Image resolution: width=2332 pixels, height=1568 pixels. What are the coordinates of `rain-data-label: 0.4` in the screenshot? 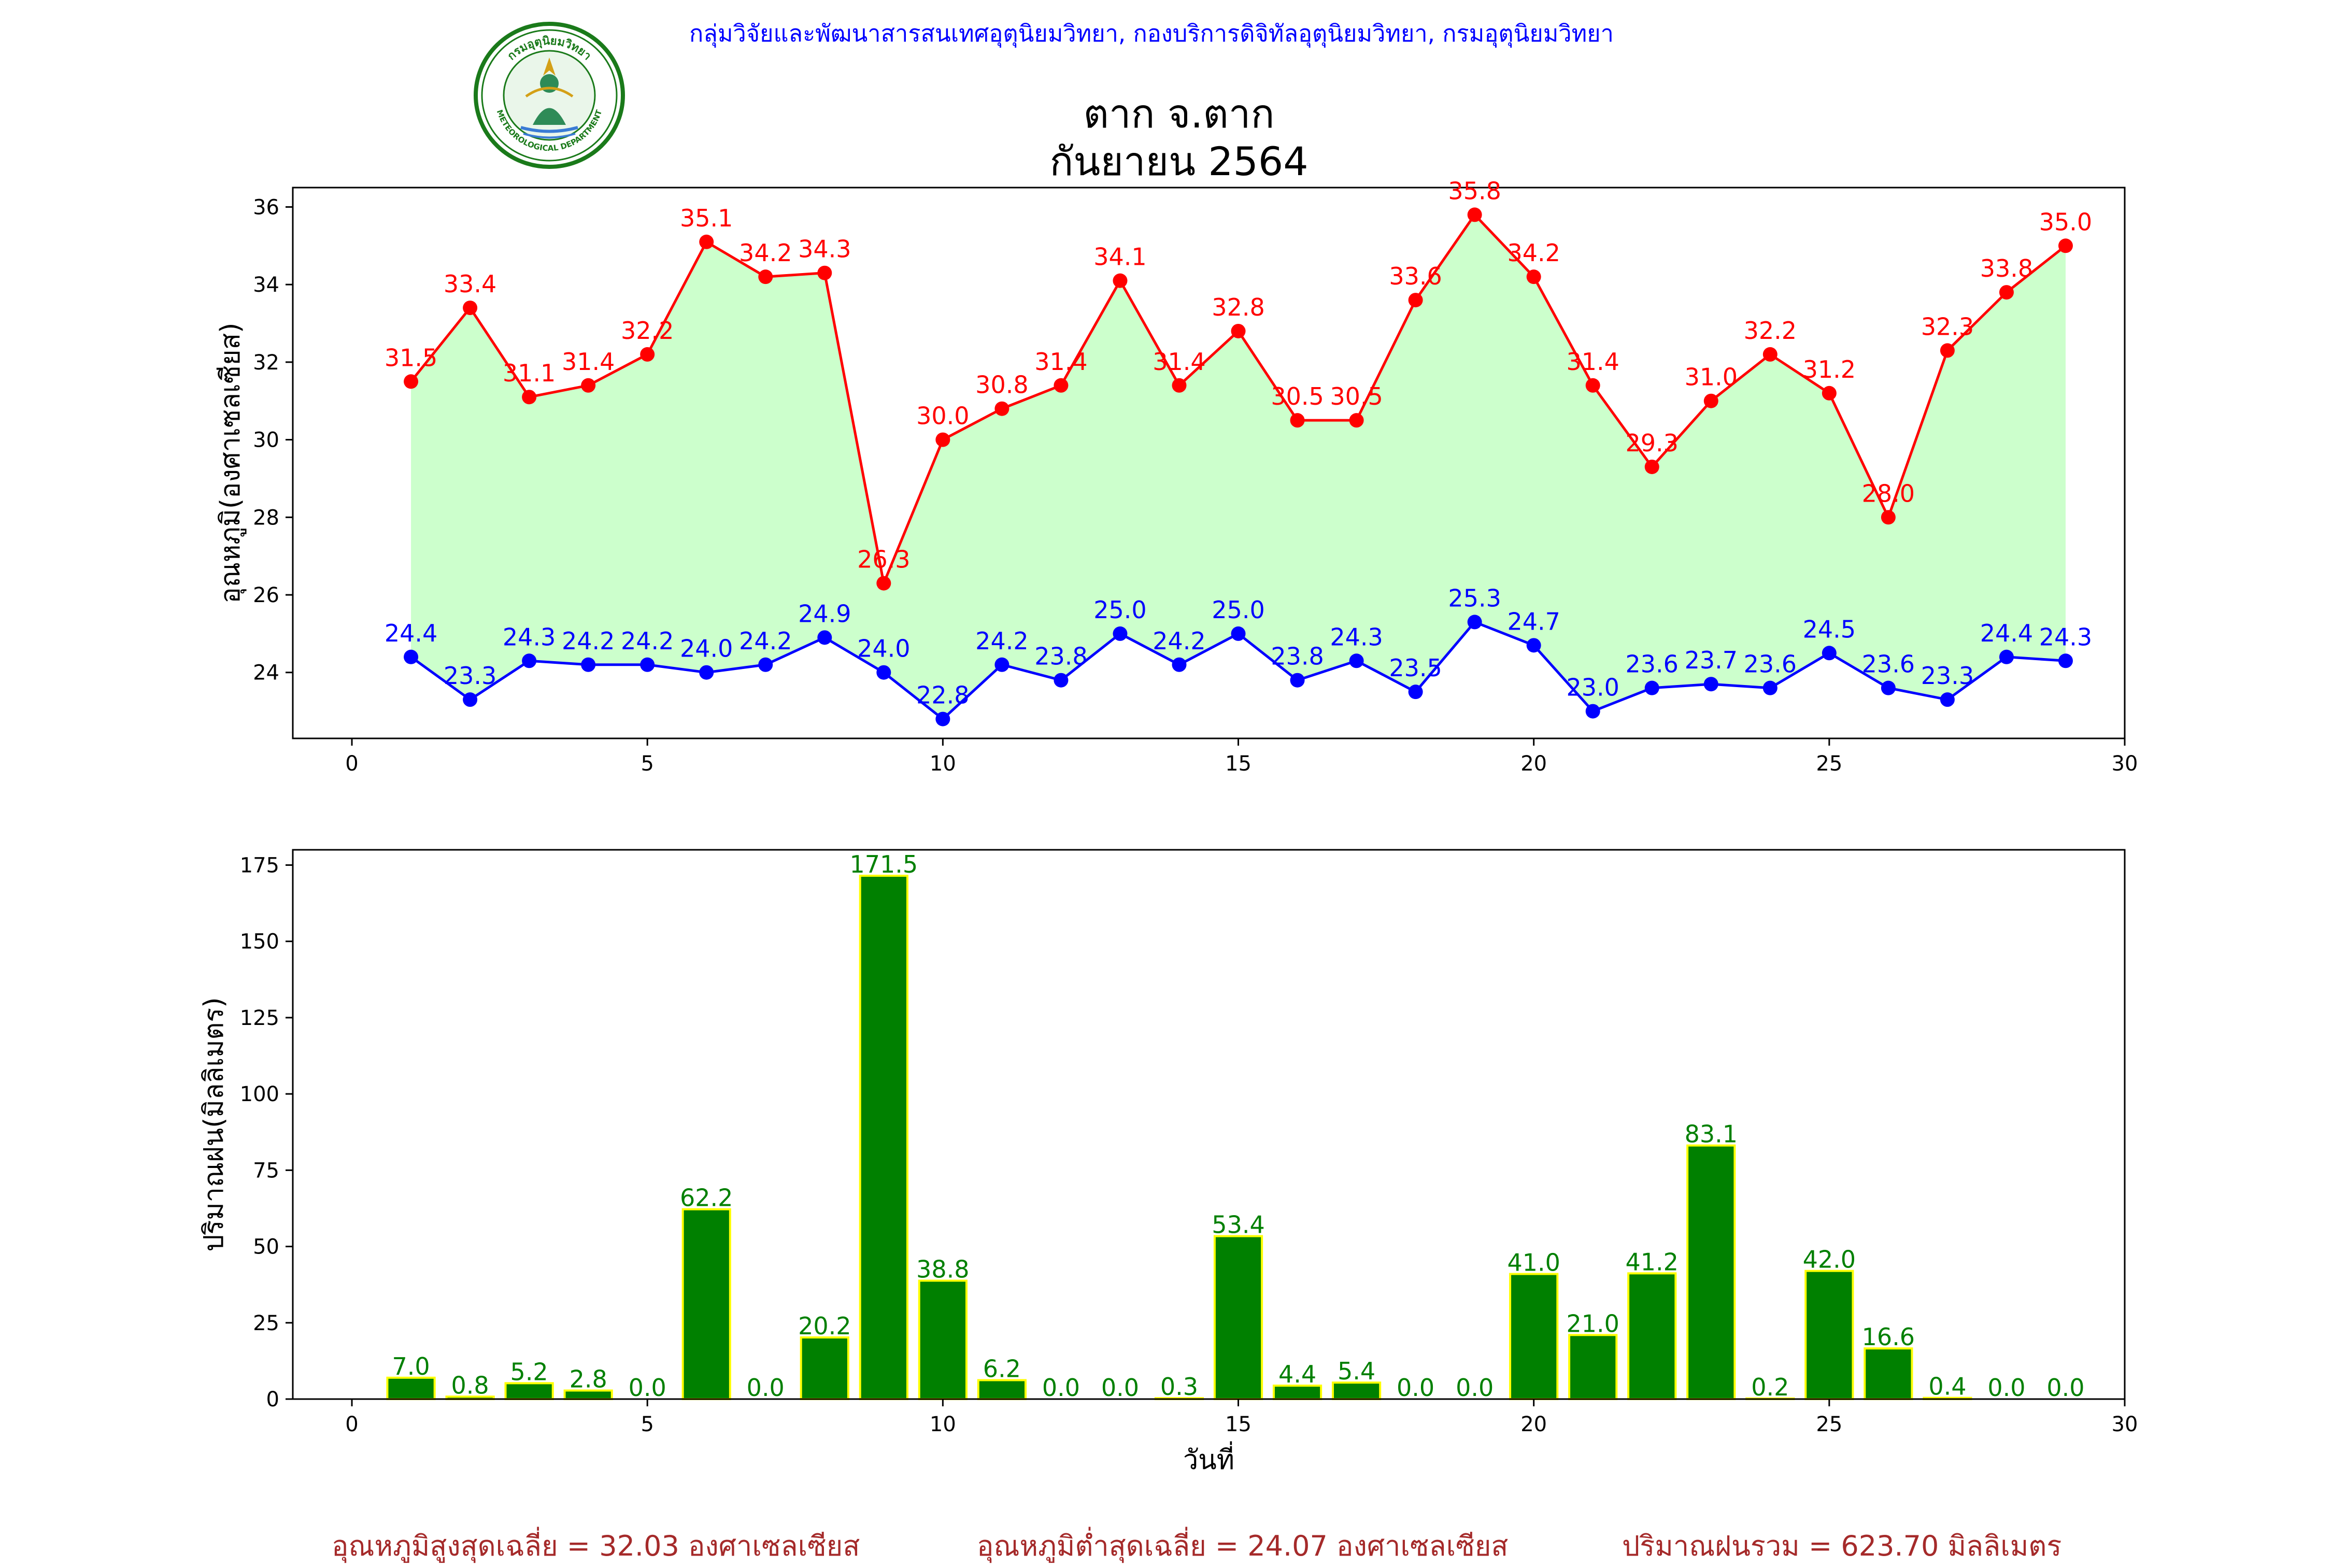 It's located at (1947, 1387).